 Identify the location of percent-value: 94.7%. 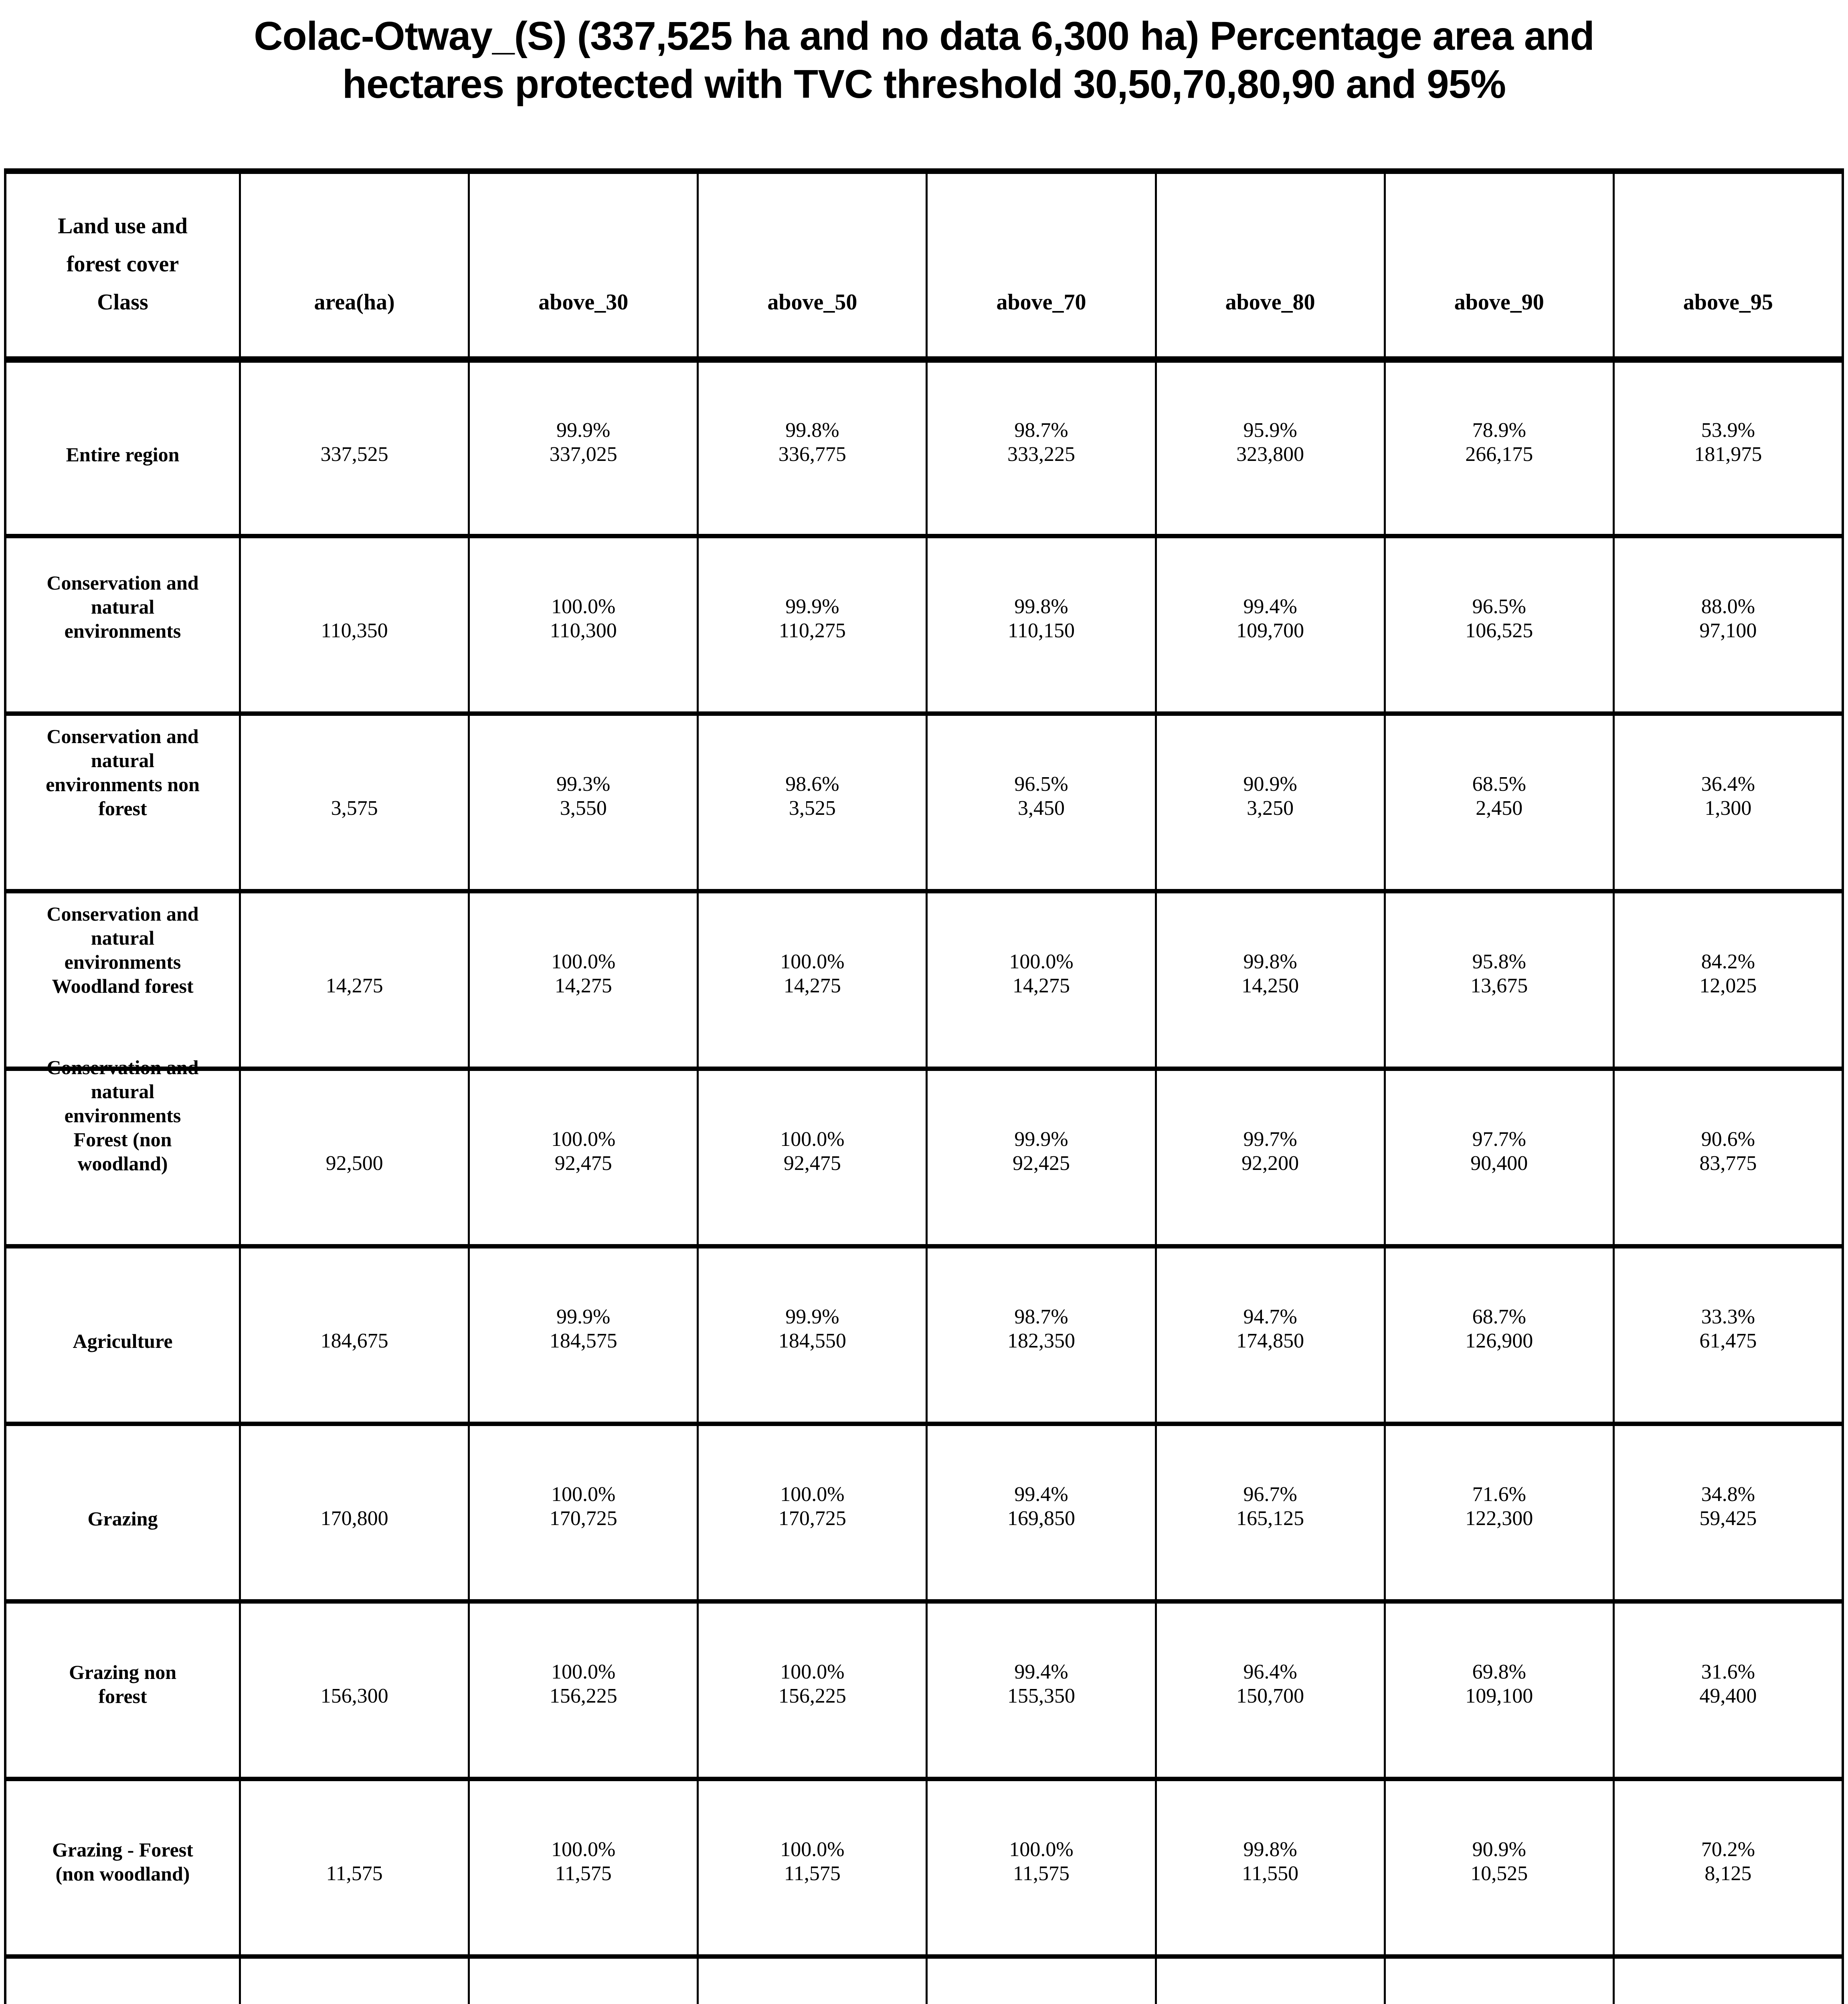
(1270, 1316).